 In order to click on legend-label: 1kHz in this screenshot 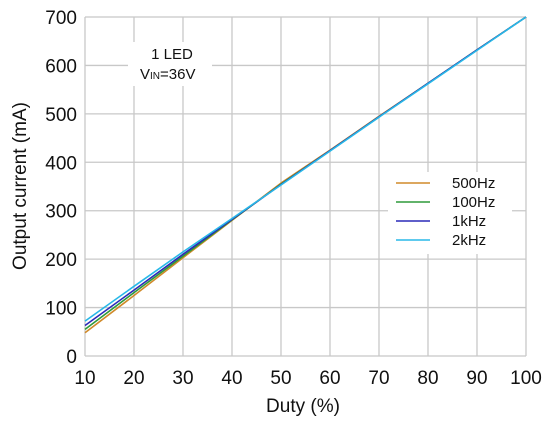, I will do `click(469, 221)`.